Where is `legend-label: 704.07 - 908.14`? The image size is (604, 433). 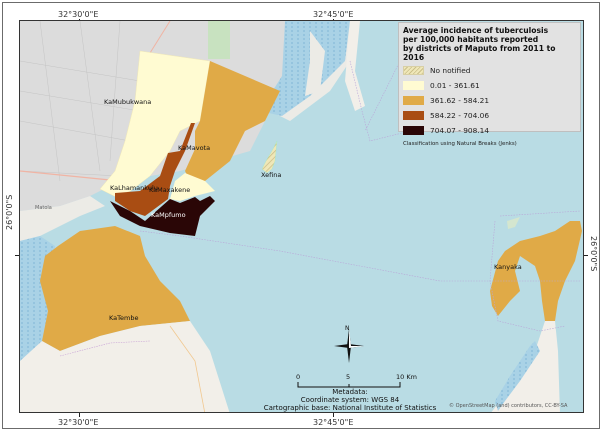
legend-label: 704.07 - 908.14 is located at coordinates (460, 130).